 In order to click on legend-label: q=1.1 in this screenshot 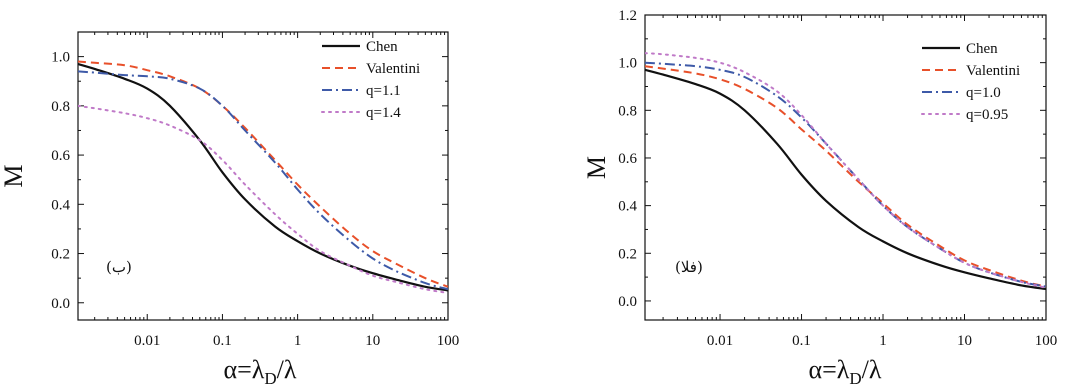, I will do `click(383, 91)`.